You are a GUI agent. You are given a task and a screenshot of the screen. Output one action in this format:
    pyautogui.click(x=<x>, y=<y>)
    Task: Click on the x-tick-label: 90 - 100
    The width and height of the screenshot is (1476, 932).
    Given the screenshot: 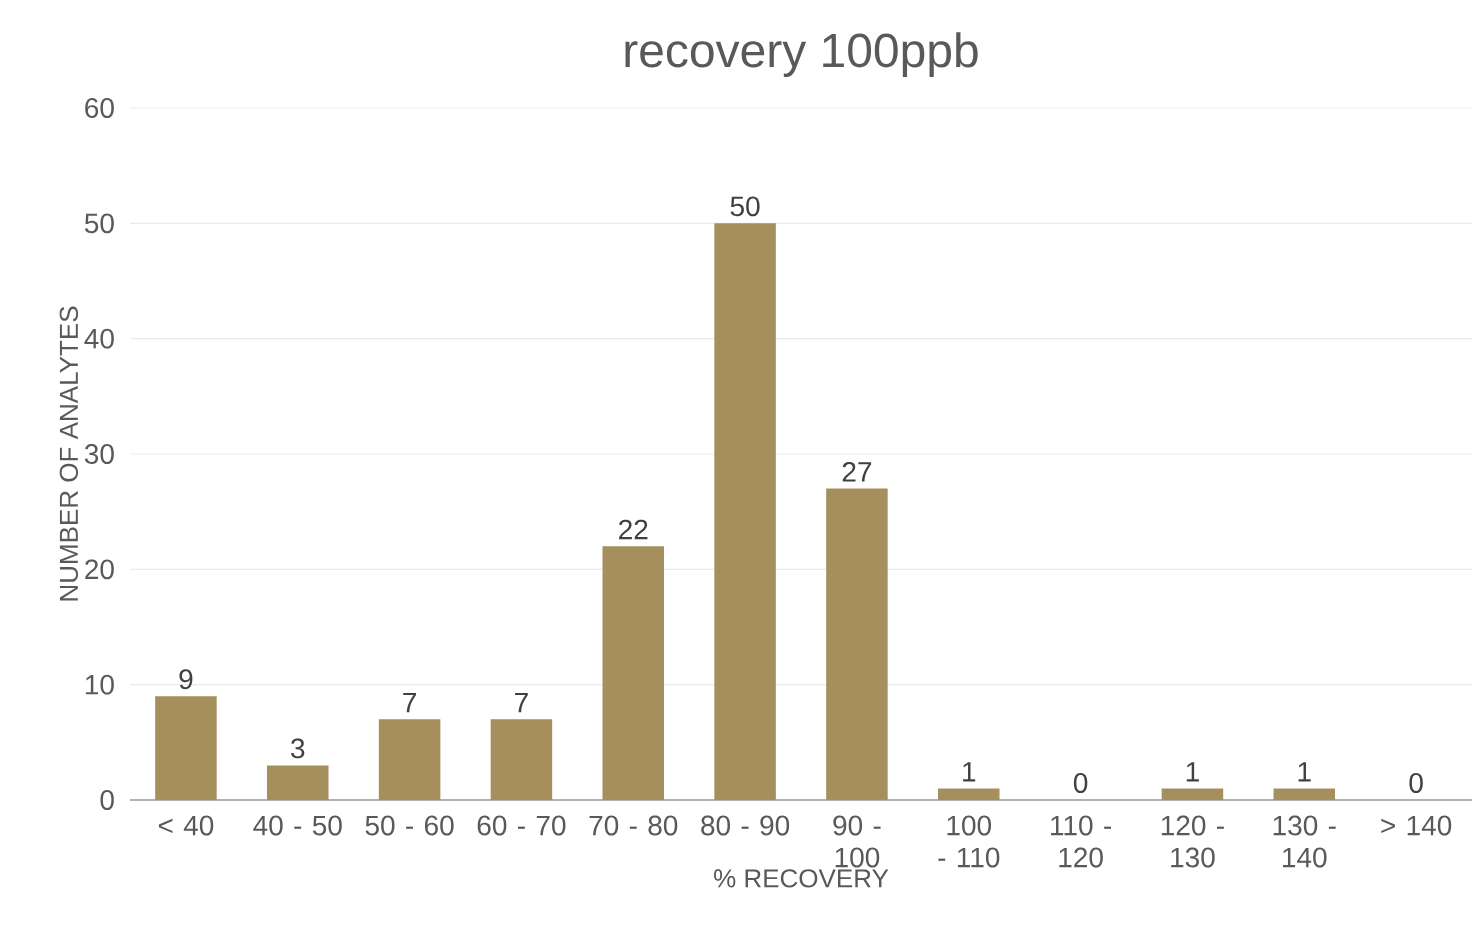 What is the action you would take?
    pyautogui.click(x=857, y=841)
    